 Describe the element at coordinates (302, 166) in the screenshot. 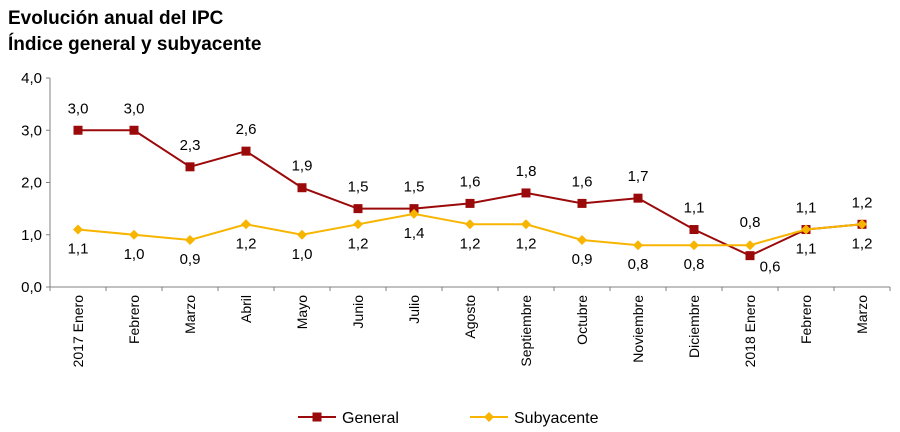

I see `data-label: 1,9` at that location.